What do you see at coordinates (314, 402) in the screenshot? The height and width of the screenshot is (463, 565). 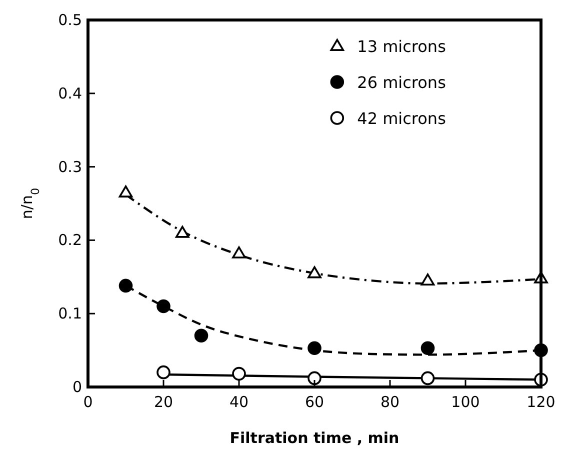 I see `x-tick-label: 60` at bounding box center [314, 402].